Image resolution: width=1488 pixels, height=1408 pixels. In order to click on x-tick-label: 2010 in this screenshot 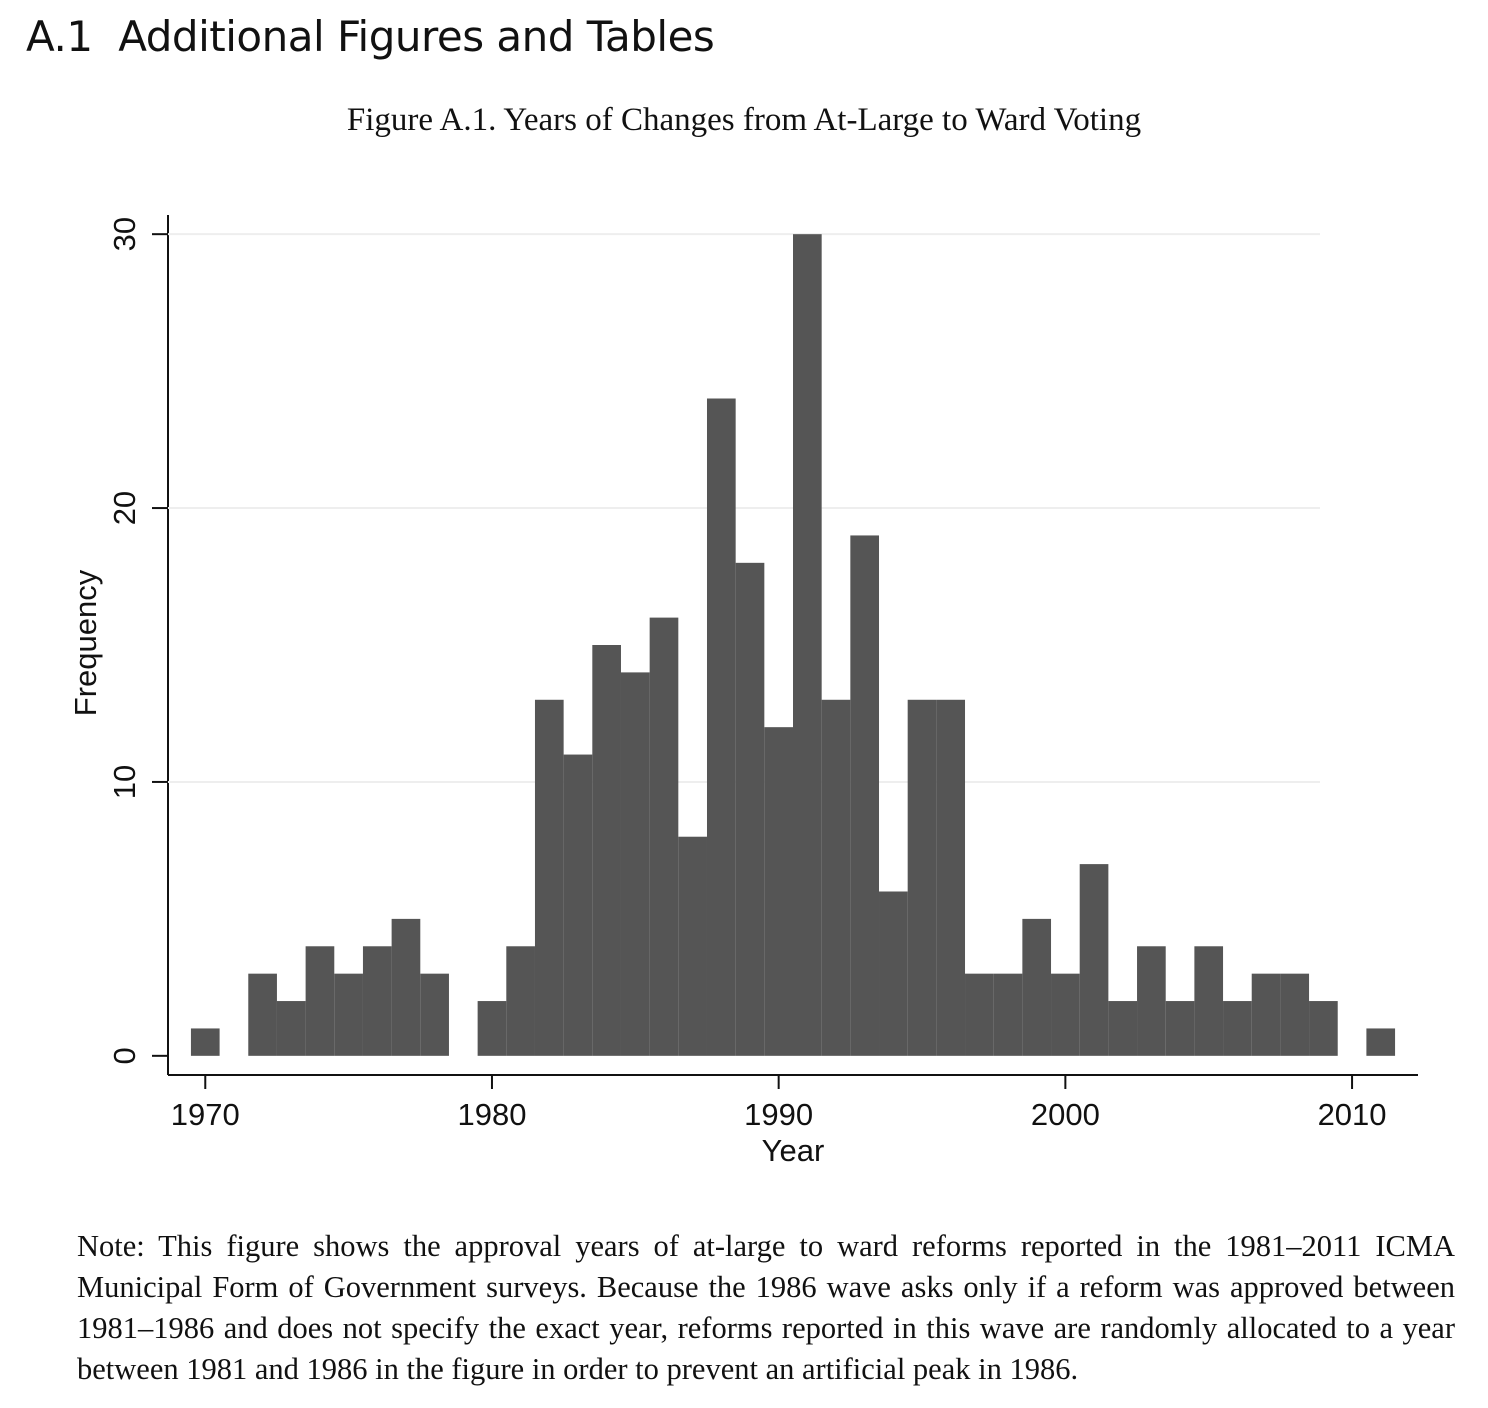, I will do `click(1352, 1114)`.